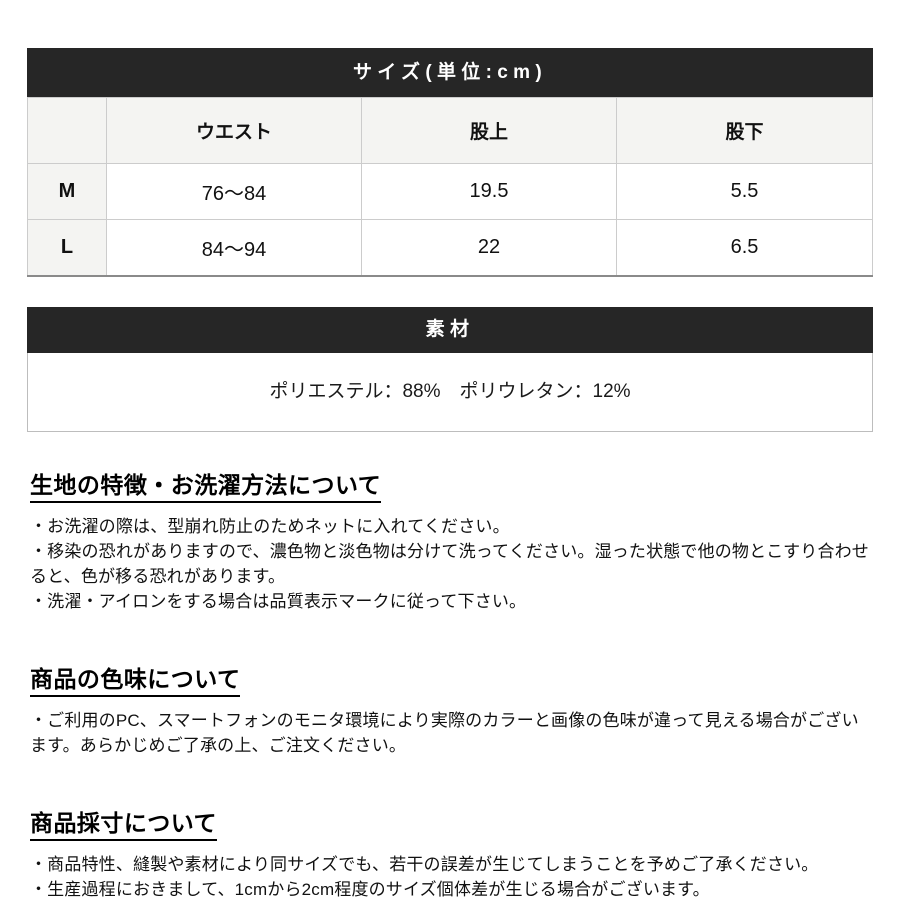 The image size is (900, 900). I want to click on list-item: ・お洗濯の際は、型崩れ防止のためネットに入れてください。, so click(270, 526).